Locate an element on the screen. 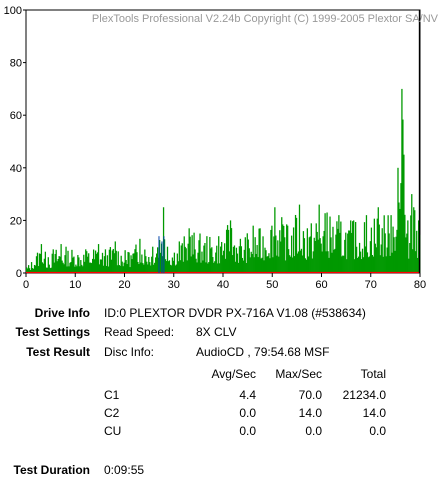 This screenshot has height=479, width=442. y-tick-label: 60 is located at coordinates (16, 116).